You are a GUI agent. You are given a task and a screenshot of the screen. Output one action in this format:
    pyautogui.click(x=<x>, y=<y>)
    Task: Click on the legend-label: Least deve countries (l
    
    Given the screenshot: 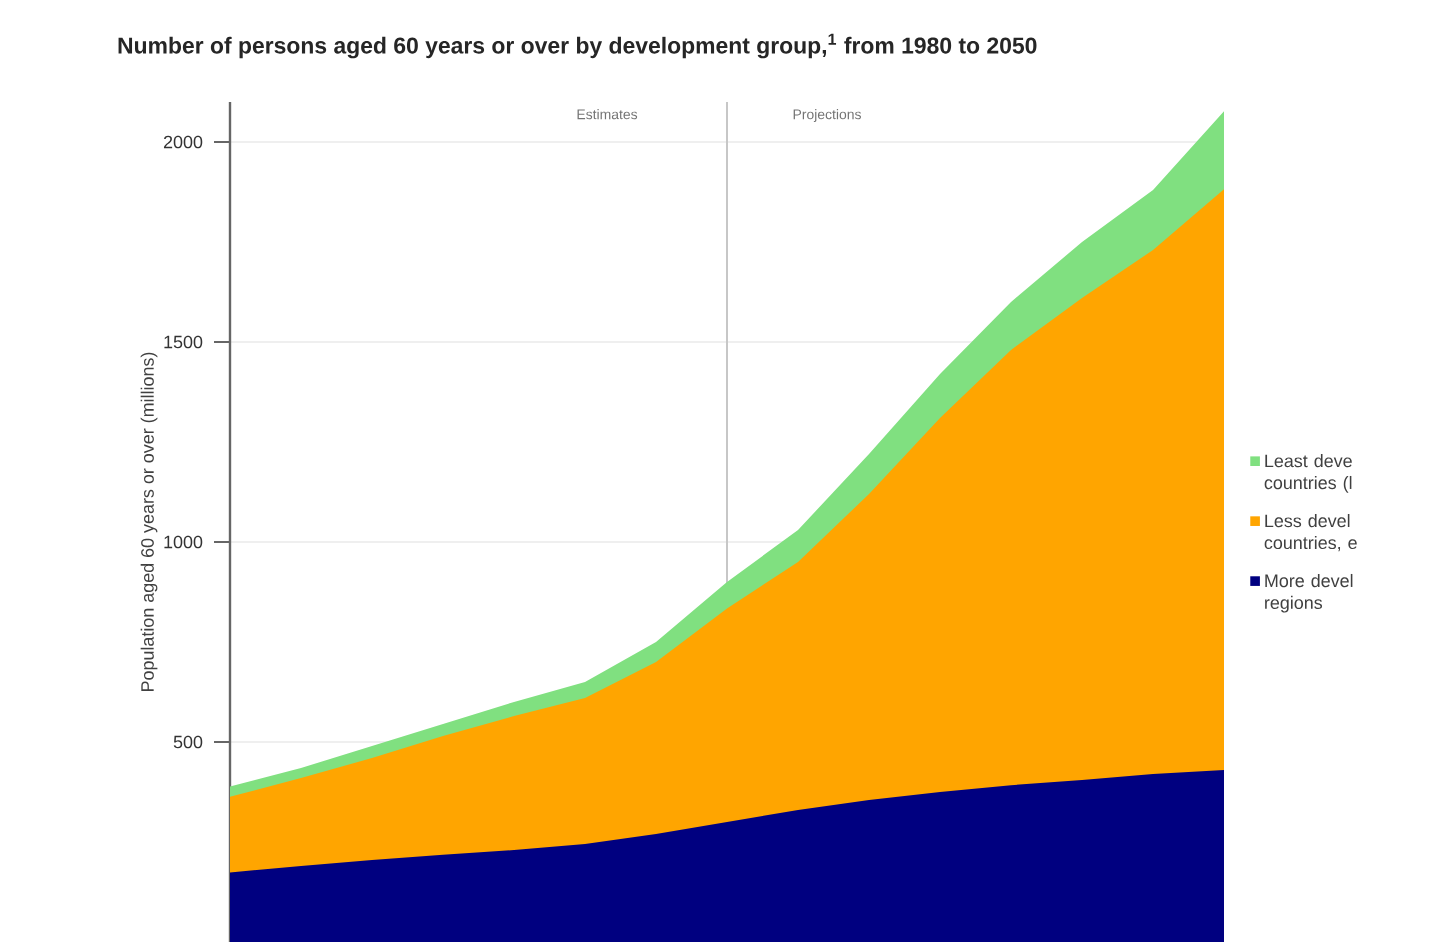 What is the action you would take?
    pyautogui.click(x=1308, y=473)
    